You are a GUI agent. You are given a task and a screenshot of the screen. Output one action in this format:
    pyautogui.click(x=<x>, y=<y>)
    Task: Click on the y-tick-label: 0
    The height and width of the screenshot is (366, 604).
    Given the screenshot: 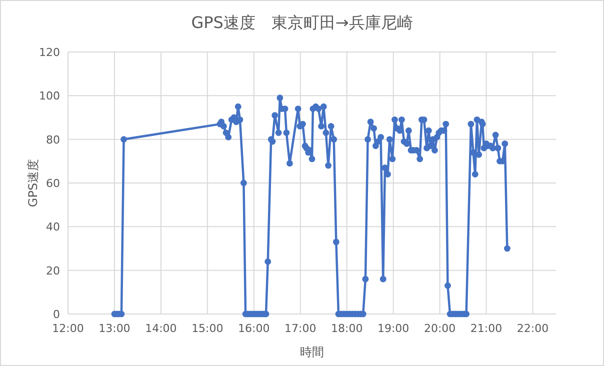 What is the action you would take?
    pyautogui.click(x=56, y=314)
    